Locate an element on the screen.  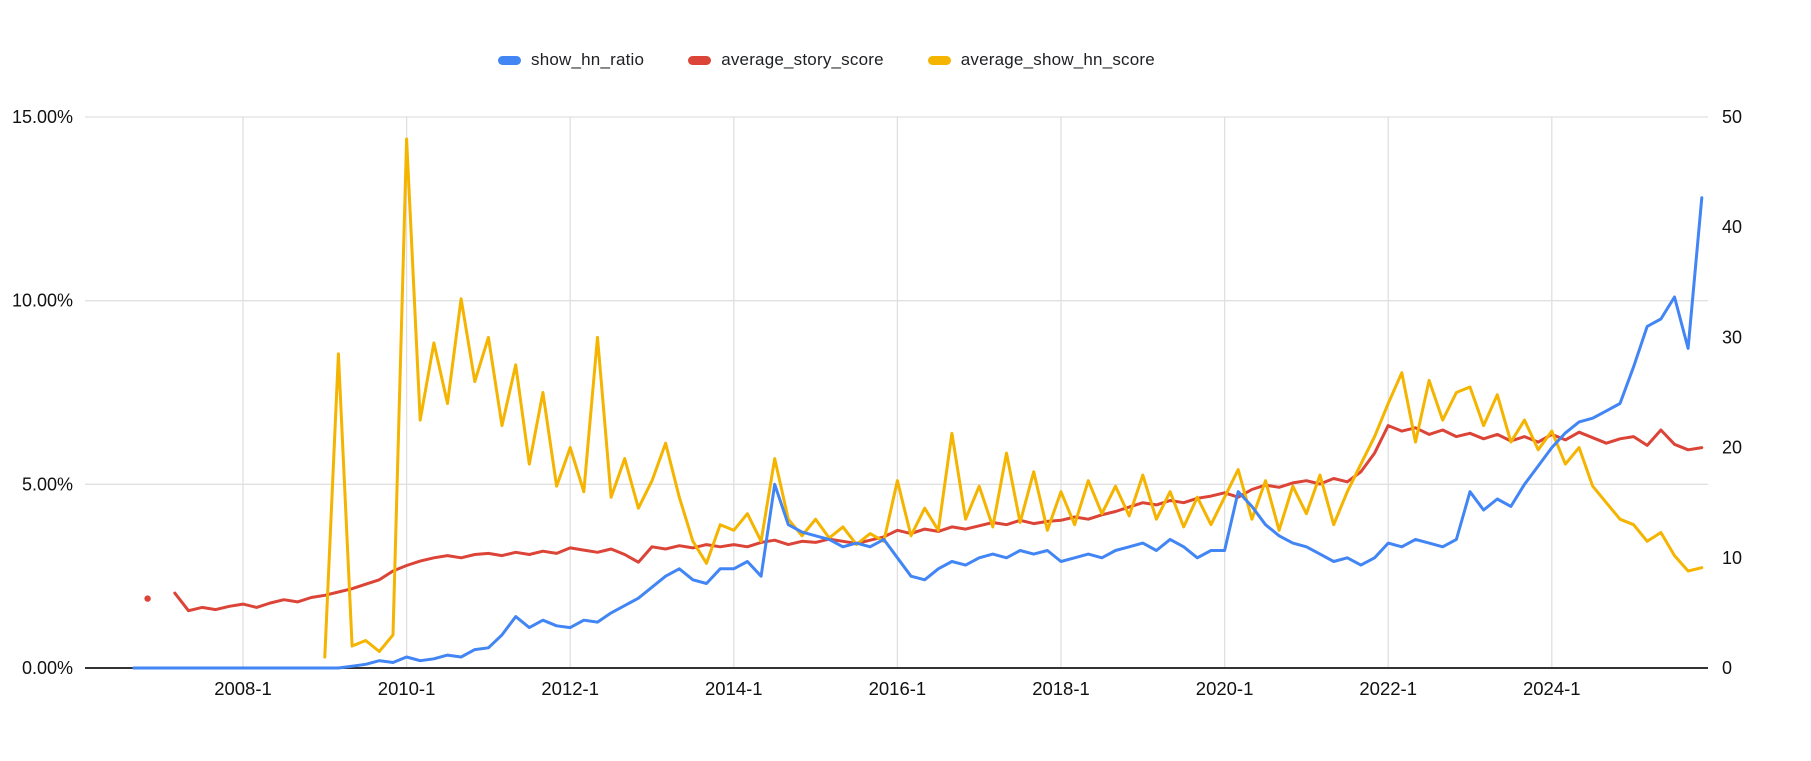
y-axis-left-tick-label: 10.00% is located at coordinates (42, 301).